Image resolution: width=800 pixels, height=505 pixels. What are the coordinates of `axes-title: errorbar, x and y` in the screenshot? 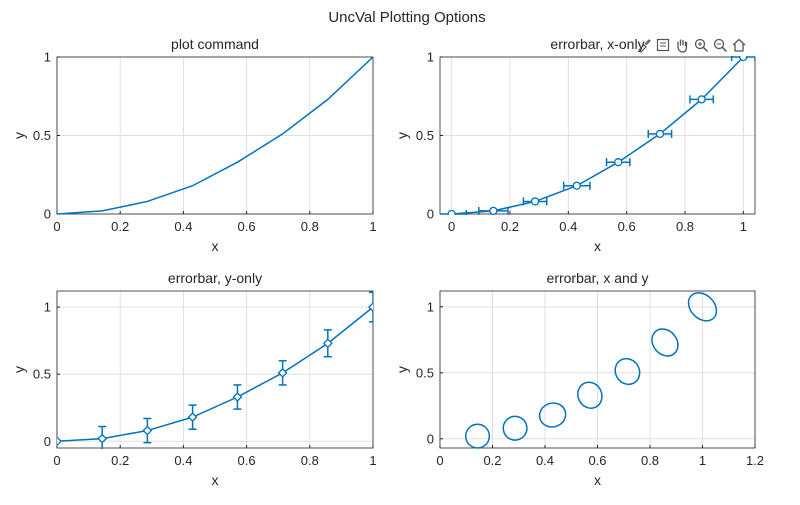 It's located at (598, 278).